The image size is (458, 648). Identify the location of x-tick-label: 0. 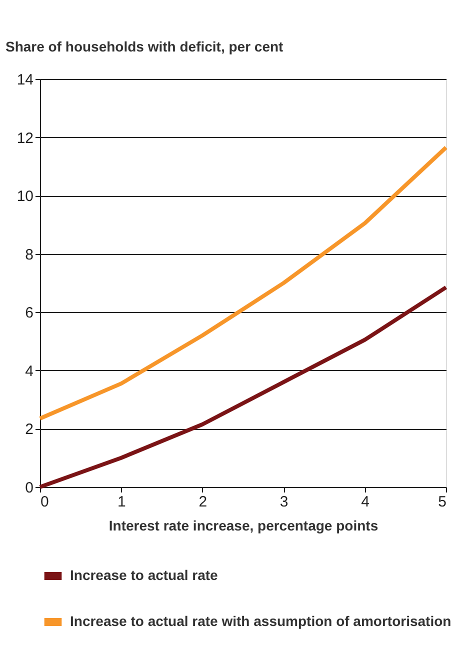
(44, 502).